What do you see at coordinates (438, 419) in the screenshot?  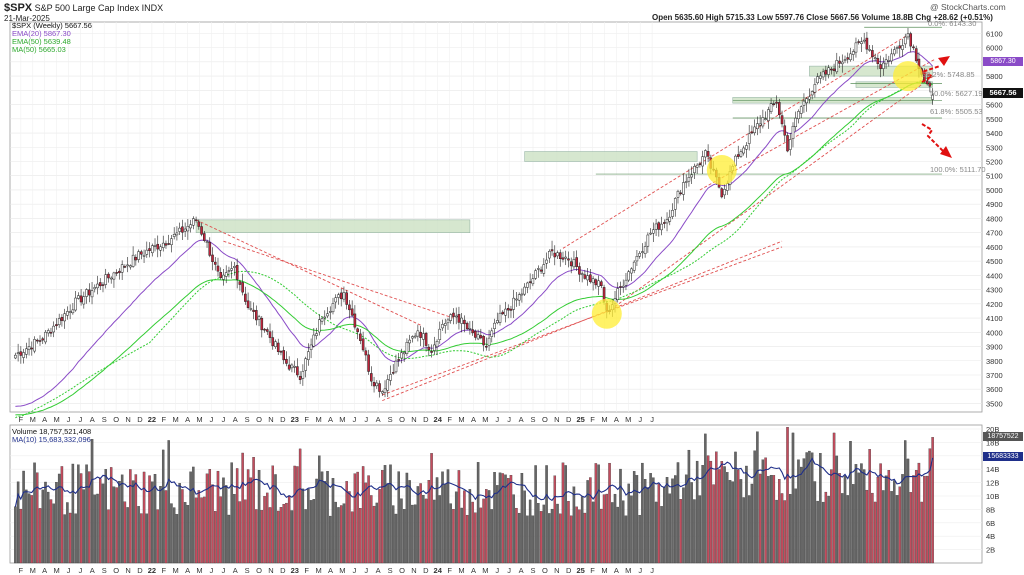 I see `x-tick-label: 24` at bounding box center [438, 419].